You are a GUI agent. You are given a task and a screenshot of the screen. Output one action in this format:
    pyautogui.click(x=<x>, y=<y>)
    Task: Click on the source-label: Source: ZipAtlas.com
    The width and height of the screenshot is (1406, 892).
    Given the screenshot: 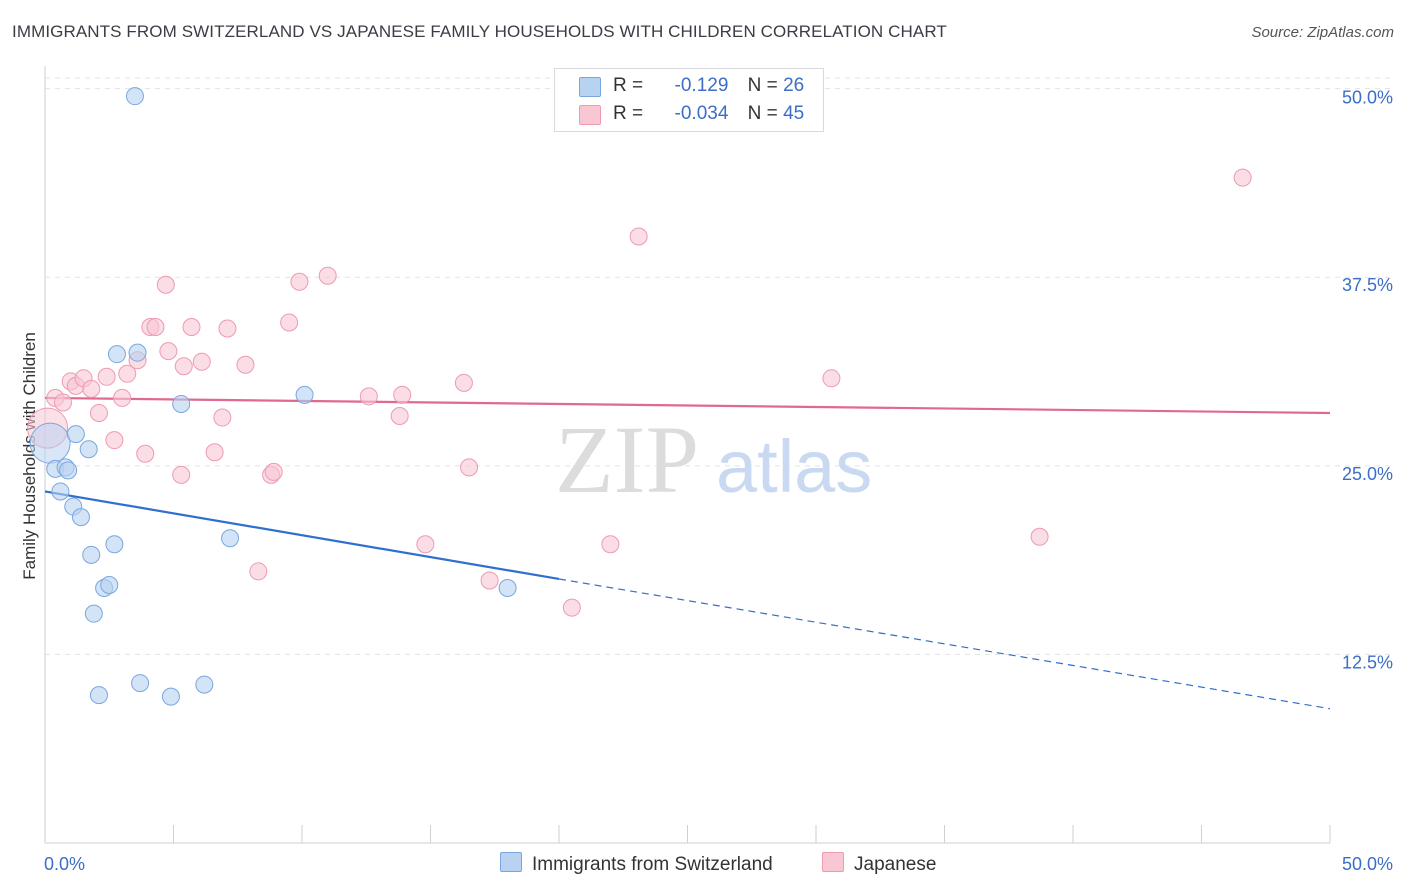 What is the action you would take?
    pyautogui.click(x=1322, y=32)
    